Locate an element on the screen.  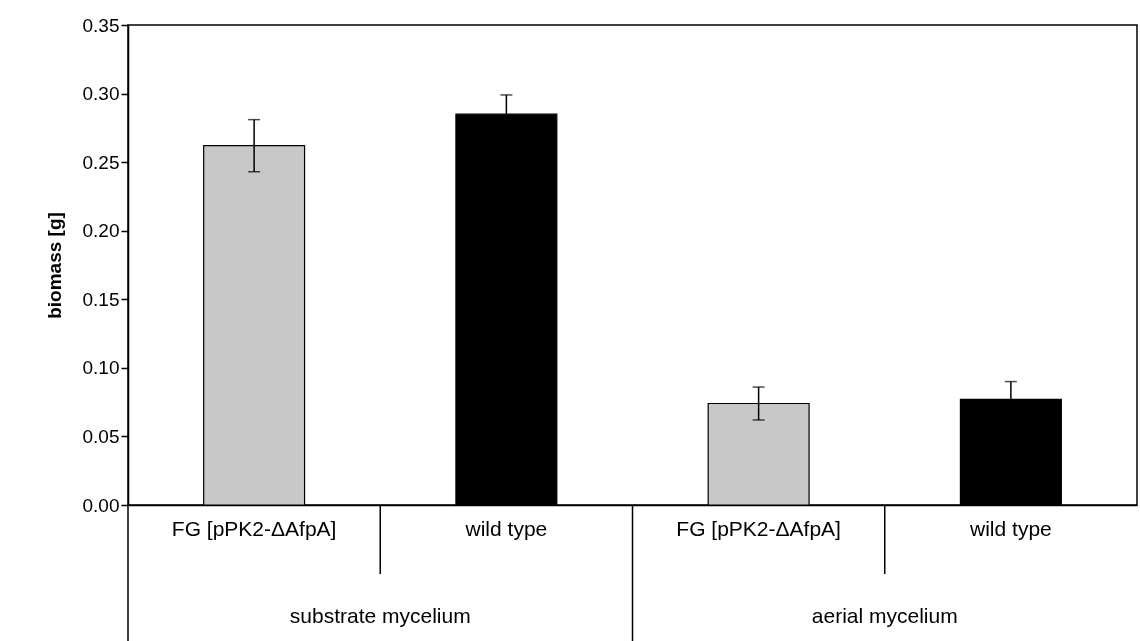
y-tick-label: 0.05 is located at coordinates (101, 436).